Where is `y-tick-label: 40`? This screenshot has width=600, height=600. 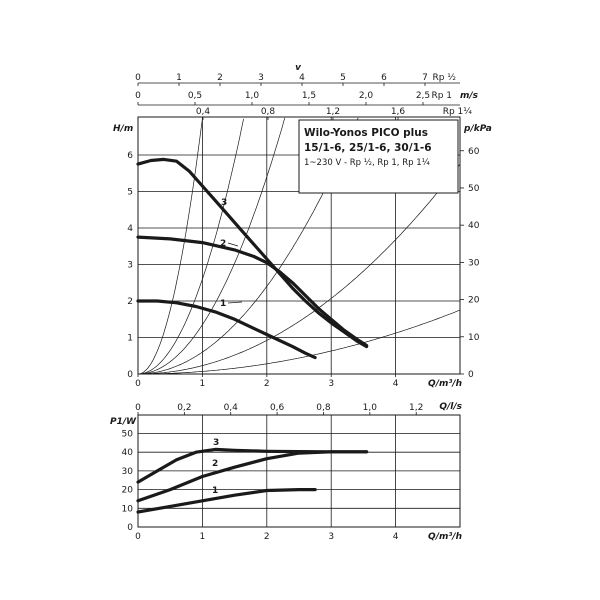 y-tick-label: 40 is located at coordinates (128, 453).